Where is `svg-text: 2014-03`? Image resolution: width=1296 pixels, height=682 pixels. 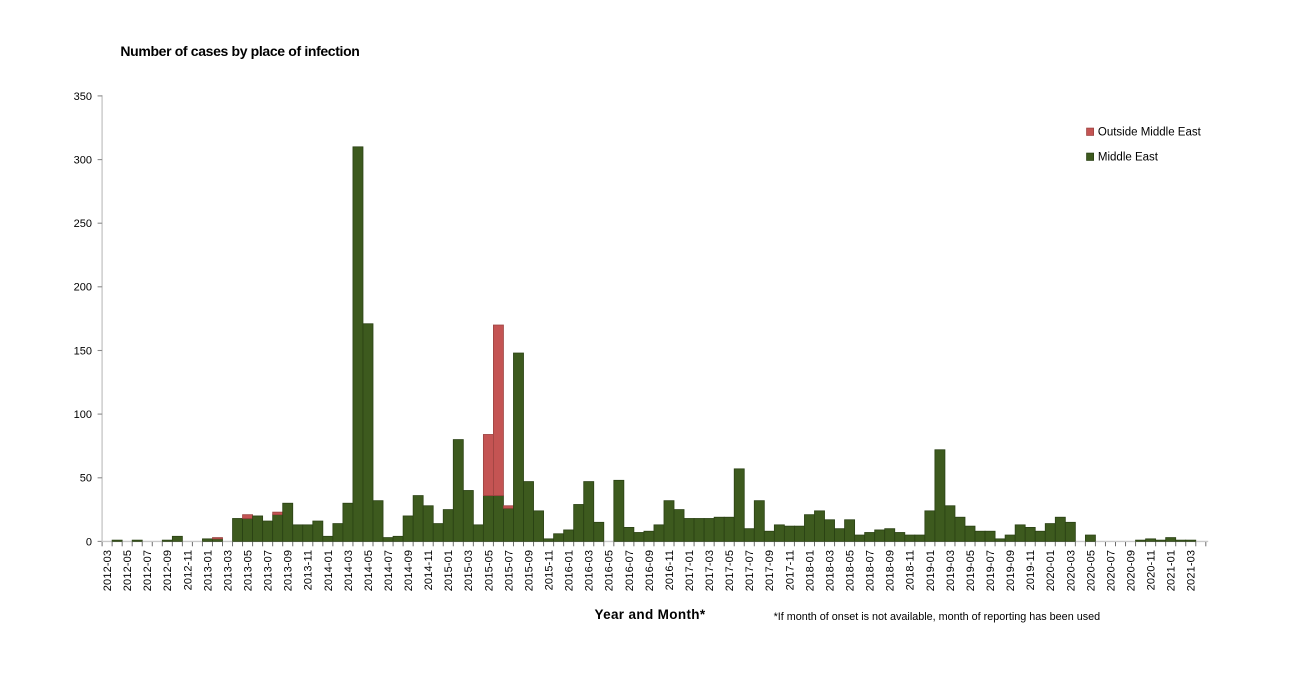
svg-text: 2014-03 is located at coordinates (349, 570).